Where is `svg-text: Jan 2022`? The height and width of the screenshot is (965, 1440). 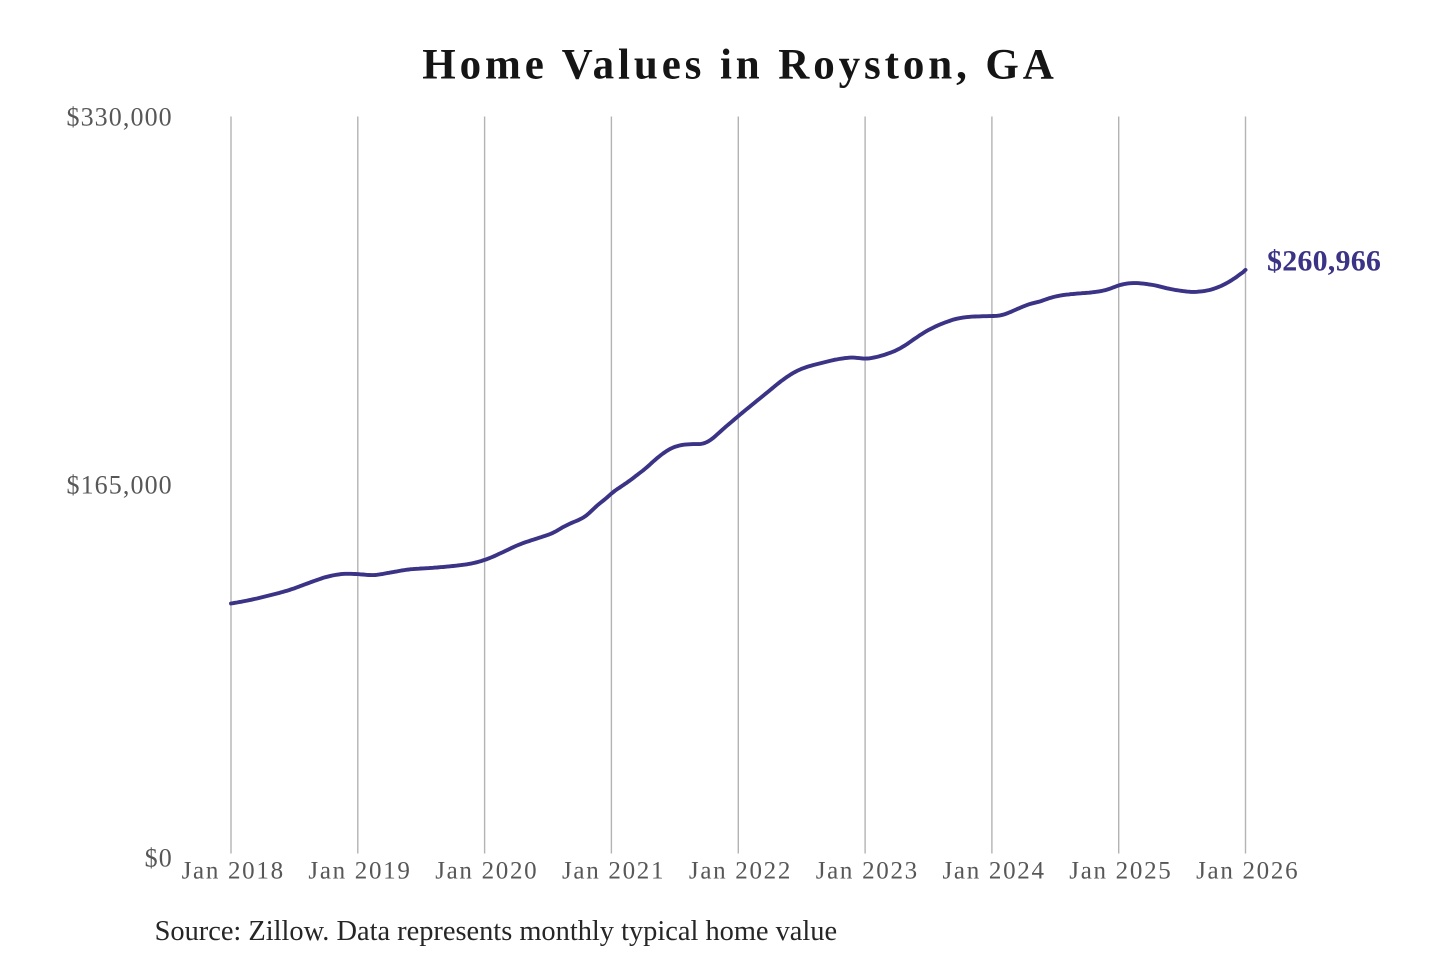 svg-text: Jan 2022 is located at coordinates (740, 871).